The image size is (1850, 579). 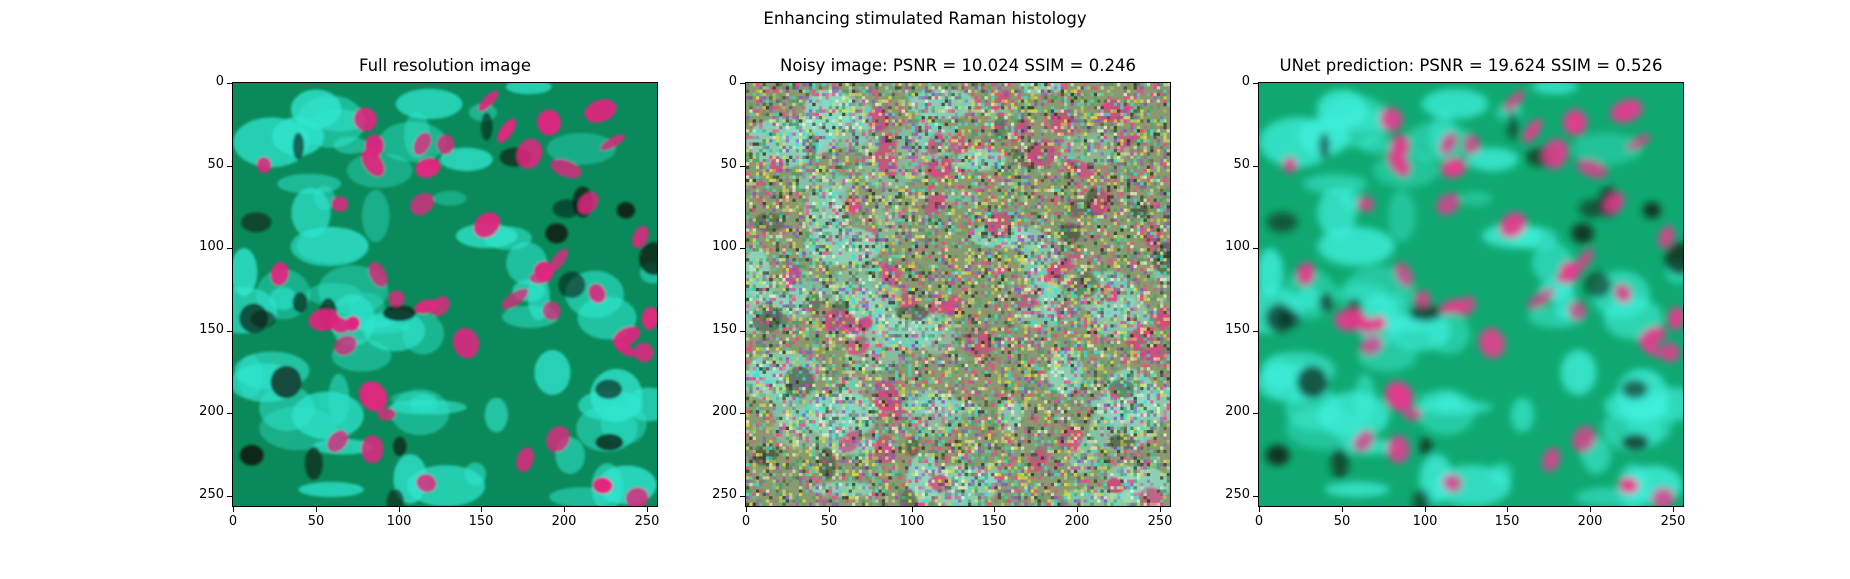 I want to click on x-tick-label: 50, so click(x=829, y=521).